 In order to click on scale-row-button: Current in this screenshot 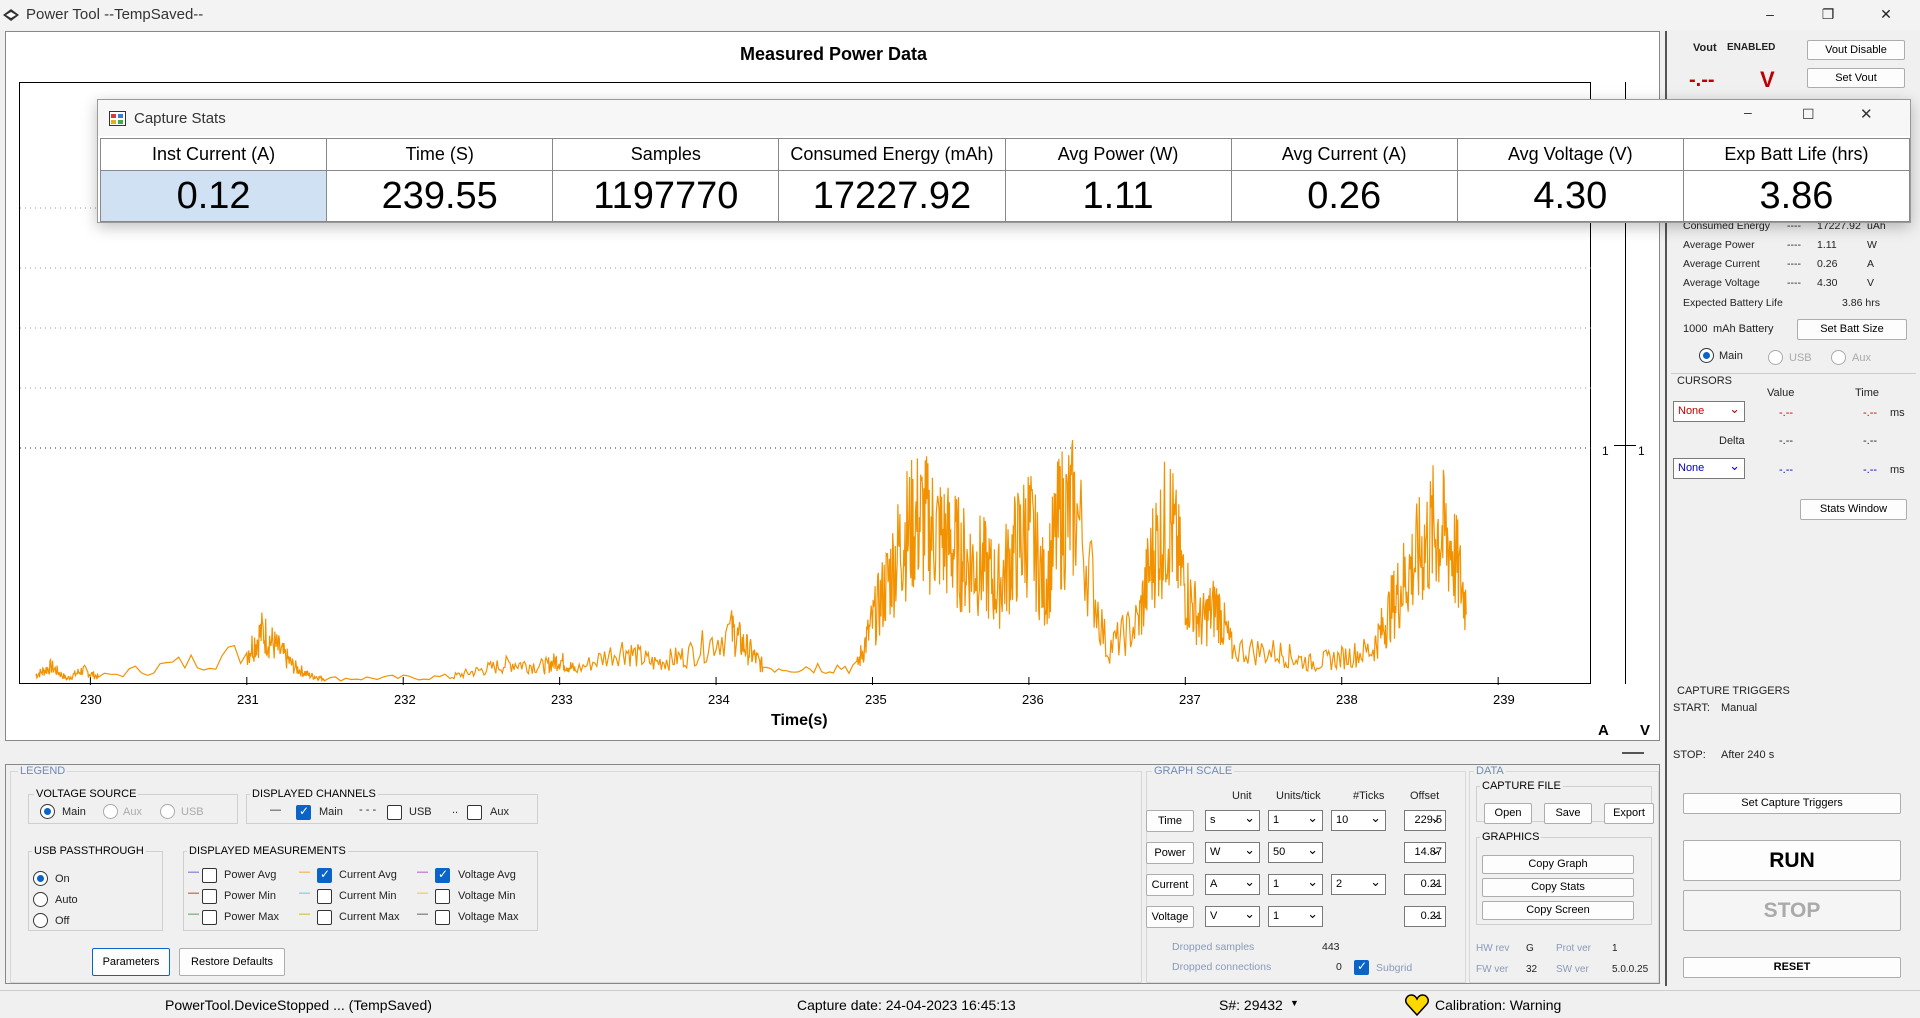, I will do `click(1170, 885)`.